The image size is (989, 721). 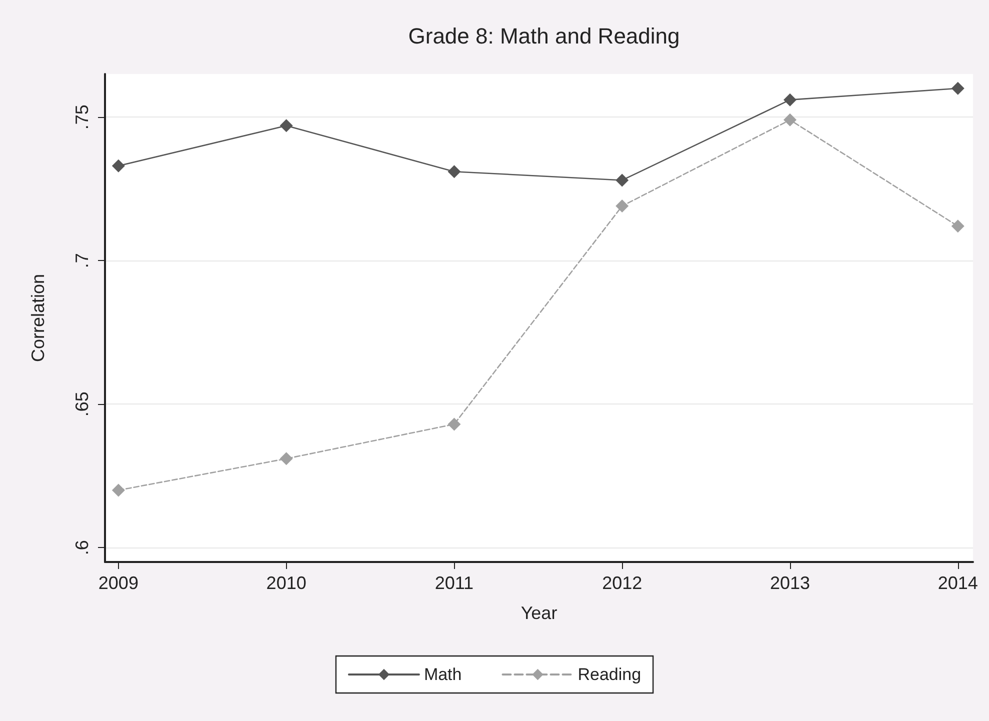 I want to click on y-axis-title: Correlation, so click(x=38, y=318).